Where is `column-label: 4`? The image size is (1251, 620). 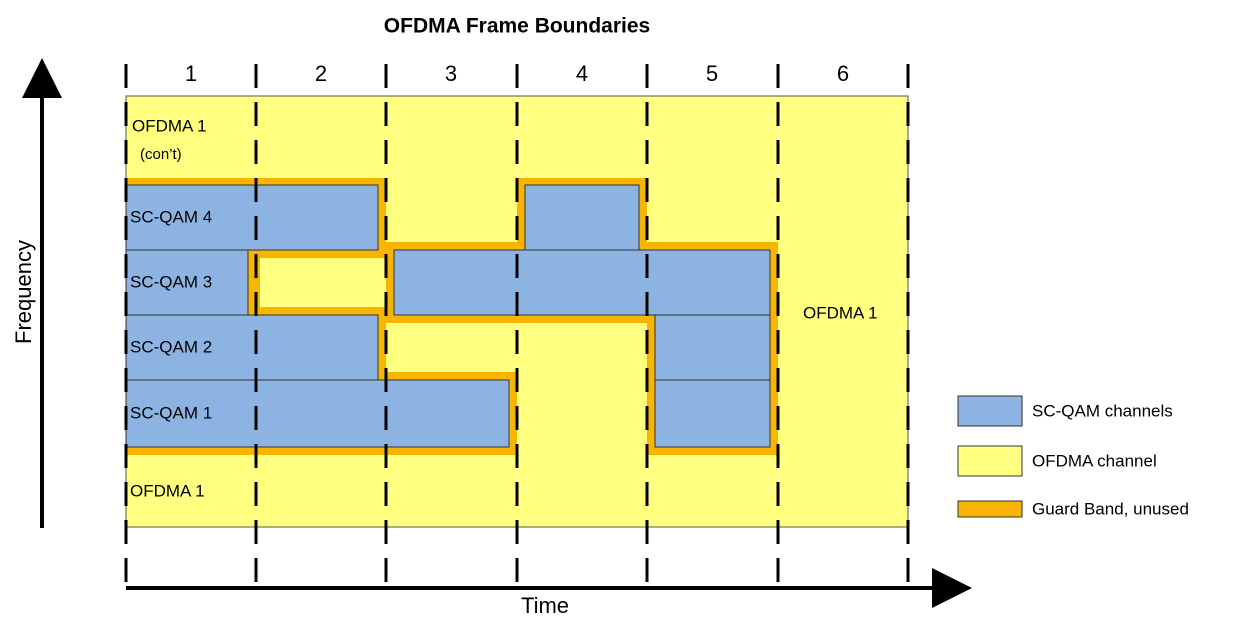
column-label: 4 is located at coordinates (582, 73).